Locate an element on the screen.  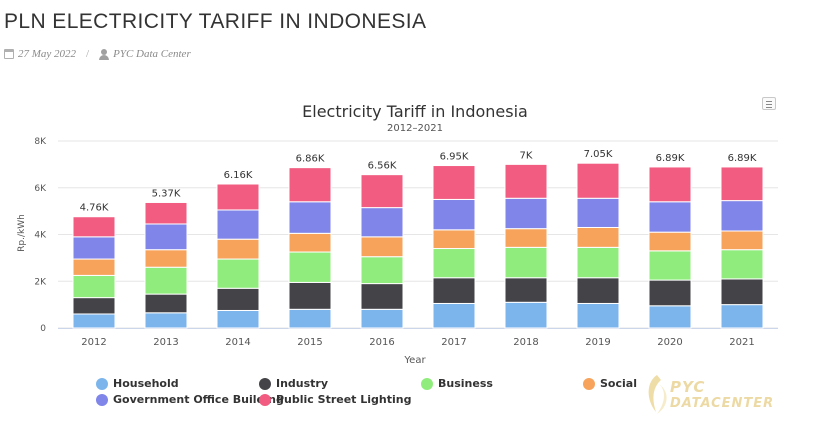
bar-total-label: 6.16K is located at coordinates (238, 175).